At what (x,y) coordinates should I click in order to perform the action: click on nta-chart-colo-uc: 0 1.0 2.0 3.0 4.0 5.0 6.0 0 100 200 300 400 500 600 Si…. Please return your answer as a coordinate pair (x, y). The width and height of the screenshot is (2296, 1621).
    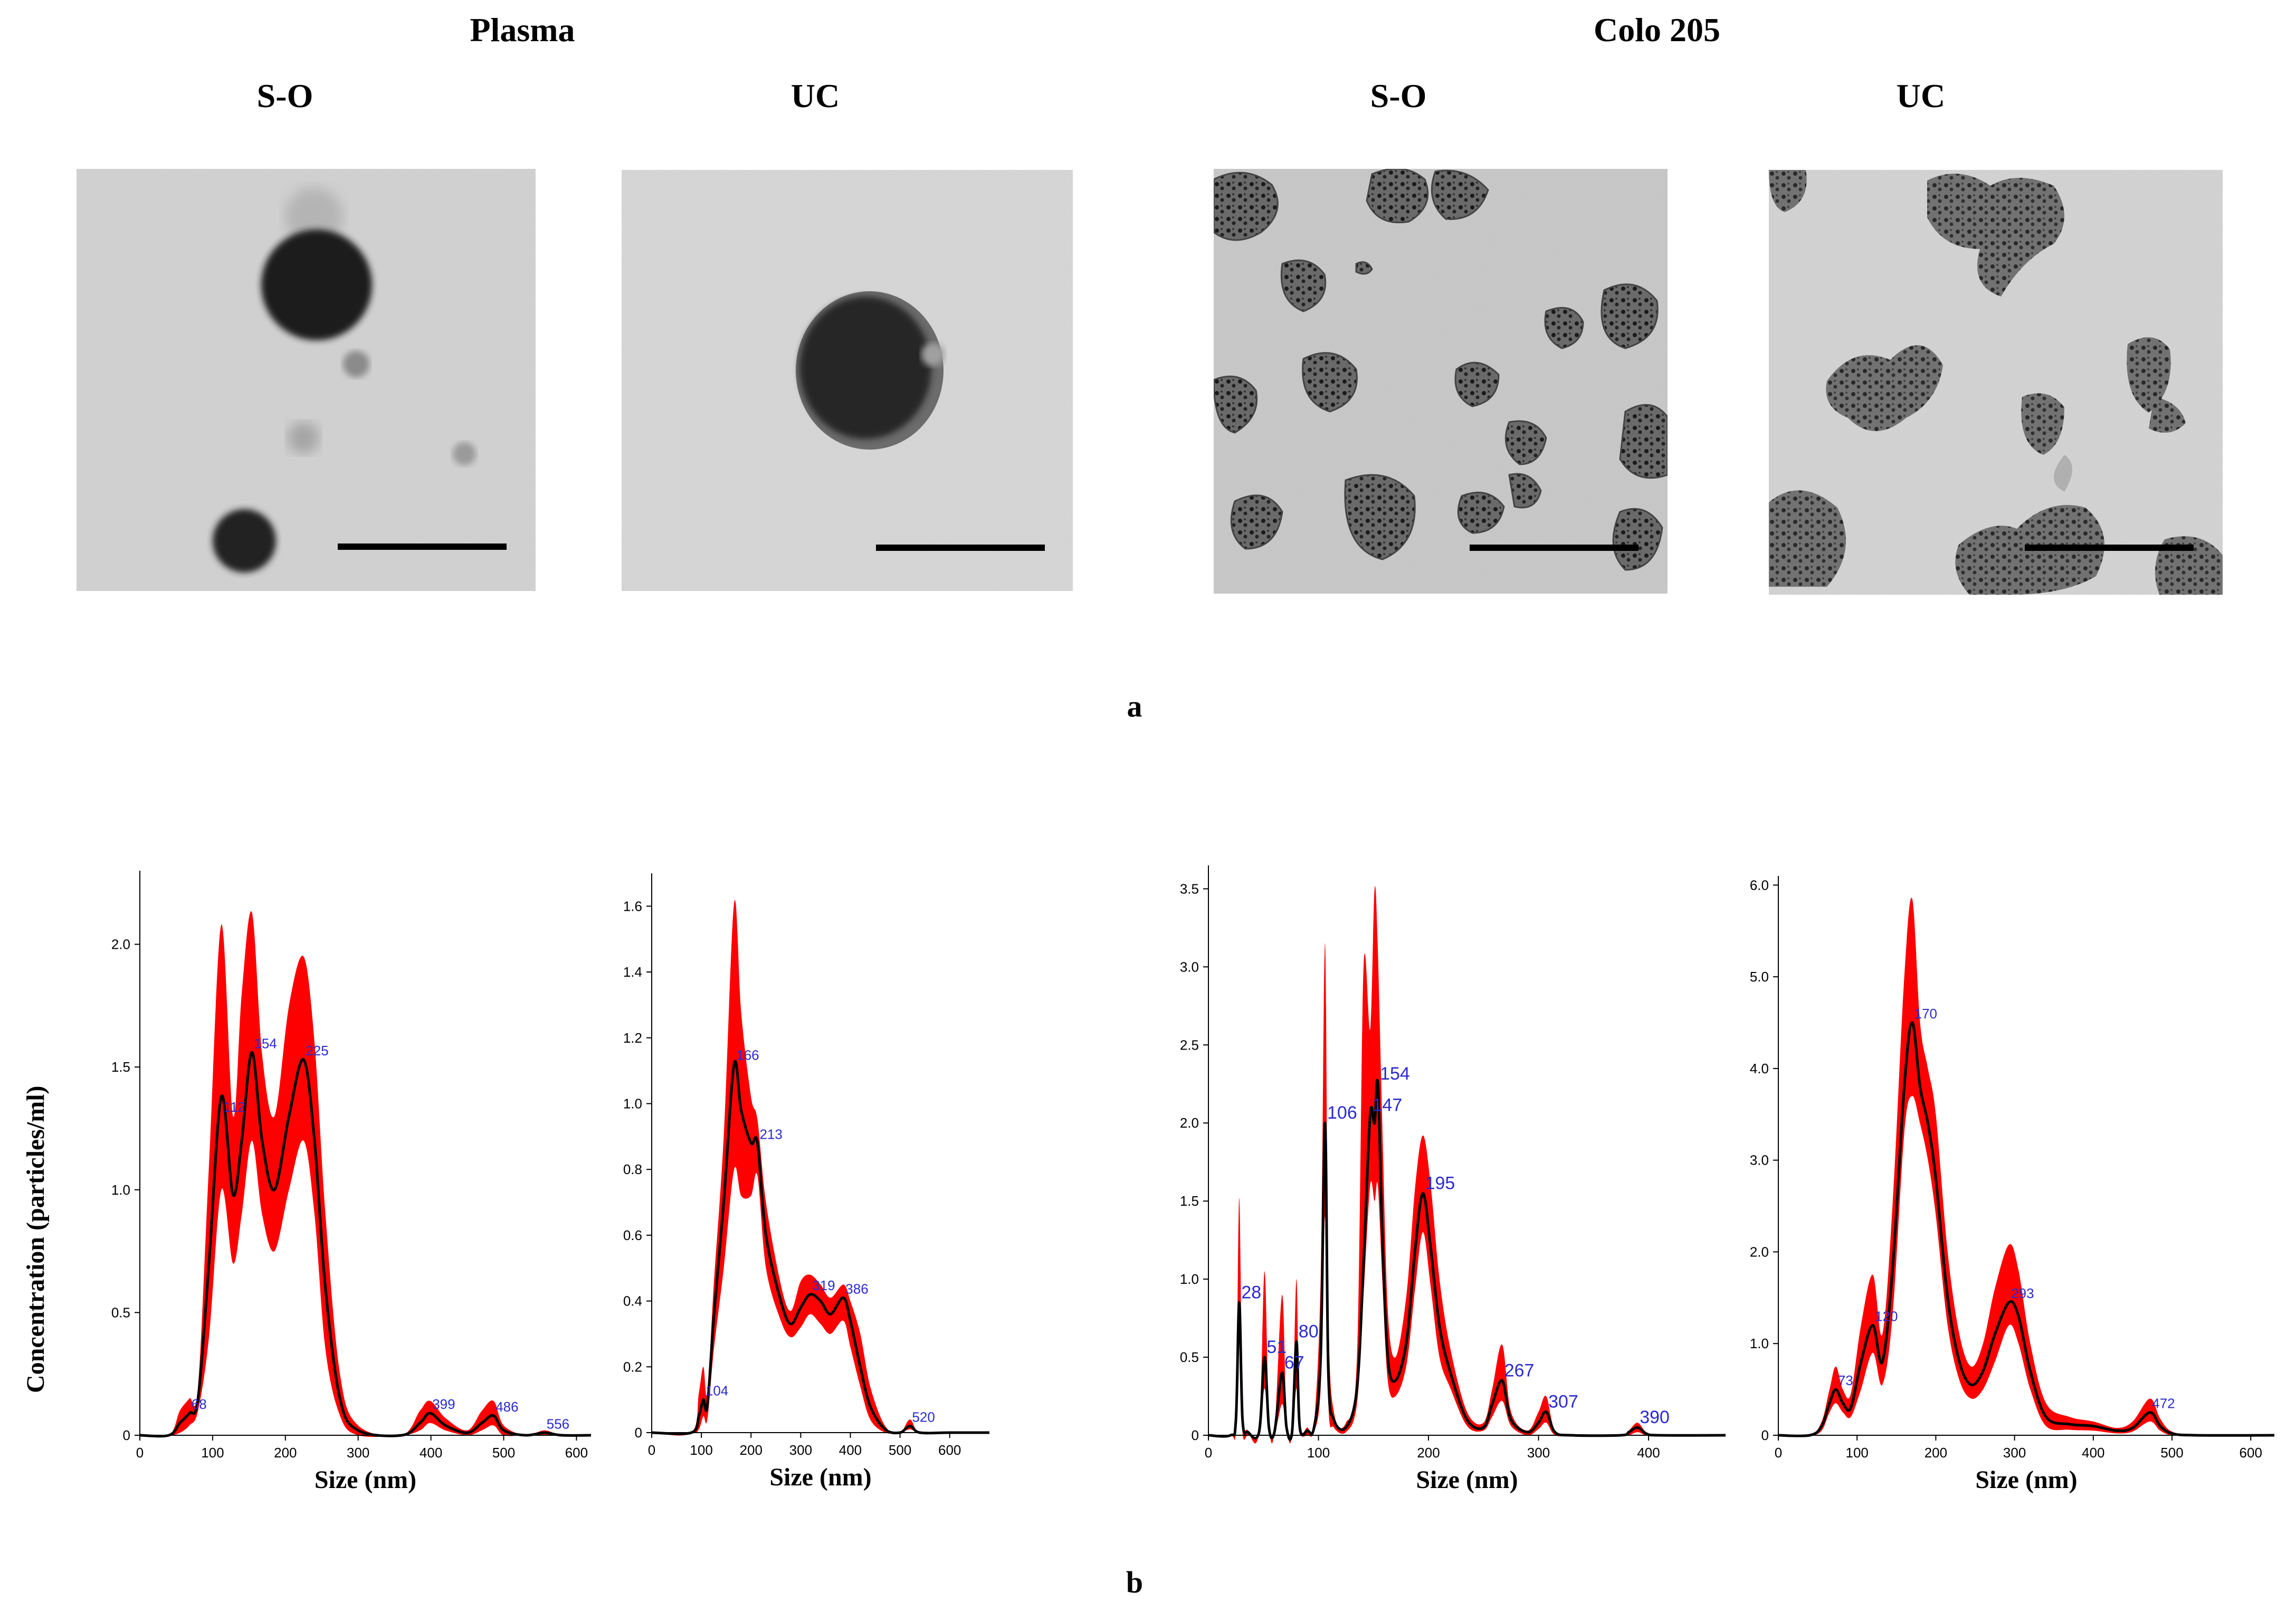
    Looking at the image, I should click on (2017, 1198).